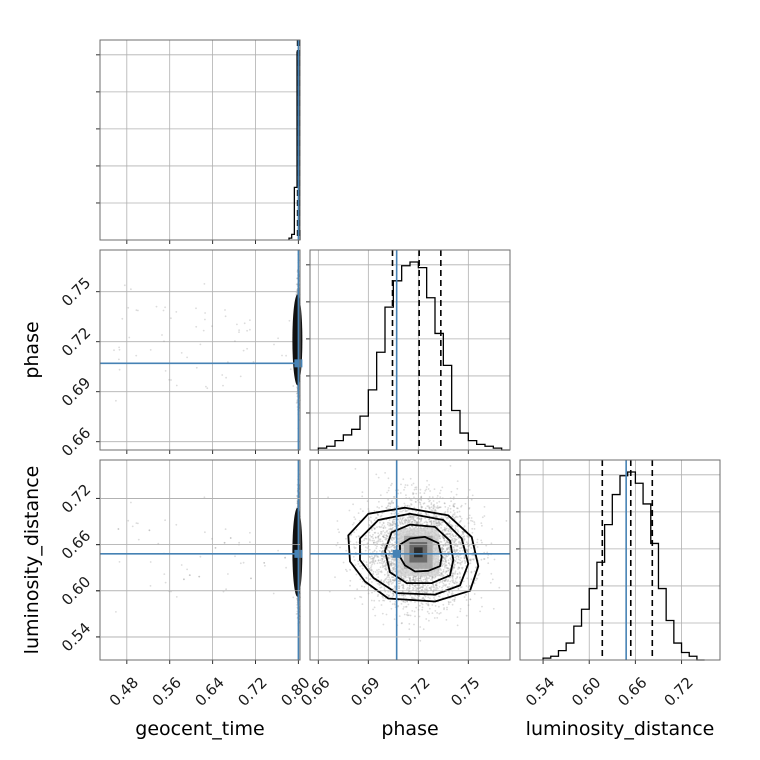 The width and height of the screenshot is (760, 760). Describe the element at coordinates (298, 363) in the screenshot. I see `truth-marker` at that location.